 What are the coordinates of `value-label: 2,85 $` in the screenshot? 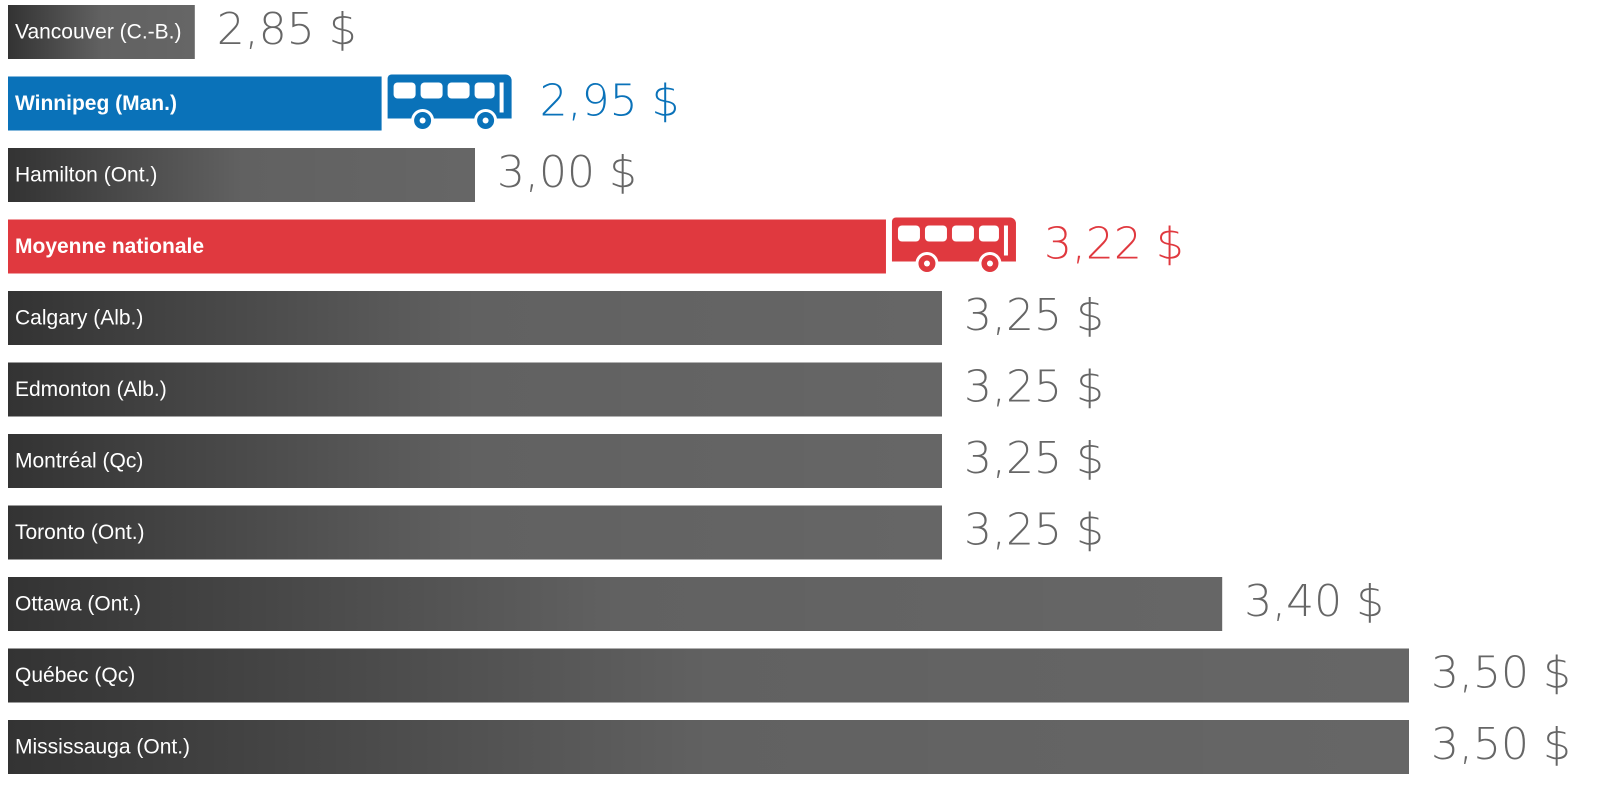 It's located at (287, 29).